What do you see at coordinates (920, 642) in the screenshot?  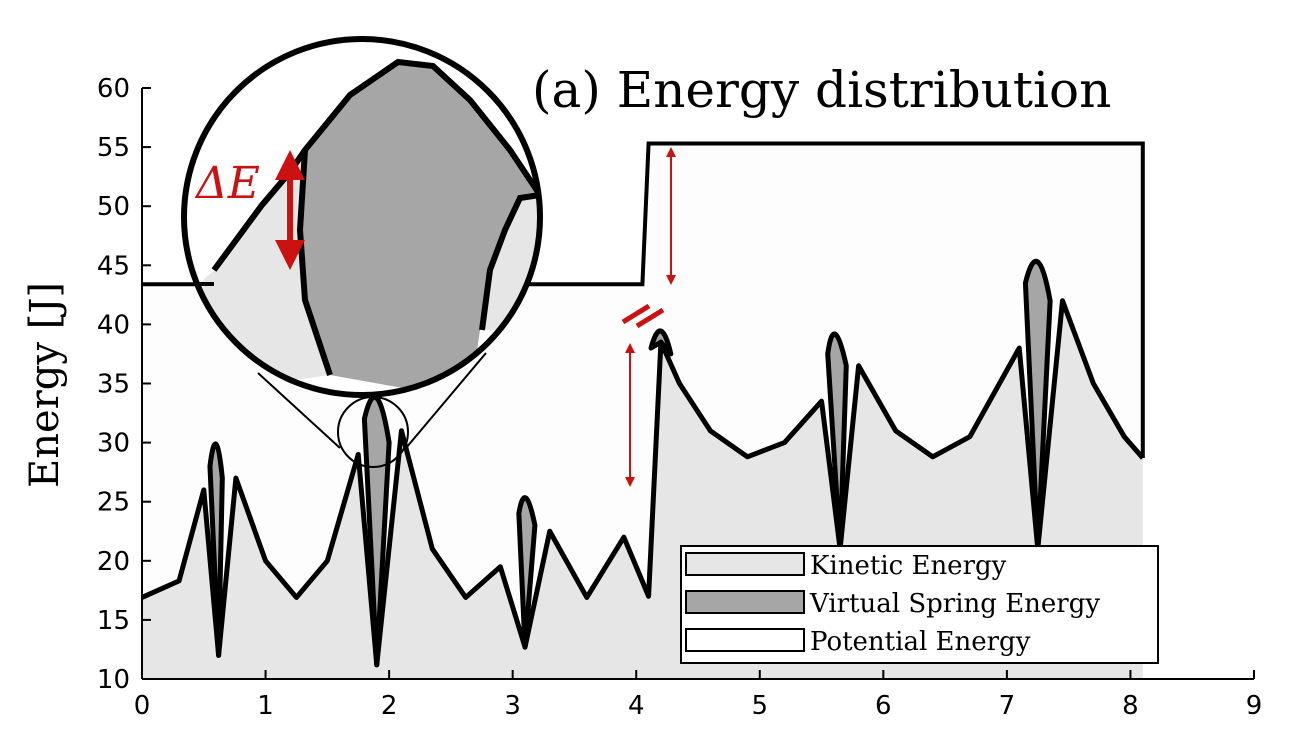 I see `legend-label-potential: Potential Energy` at bounding box center [920, 642].